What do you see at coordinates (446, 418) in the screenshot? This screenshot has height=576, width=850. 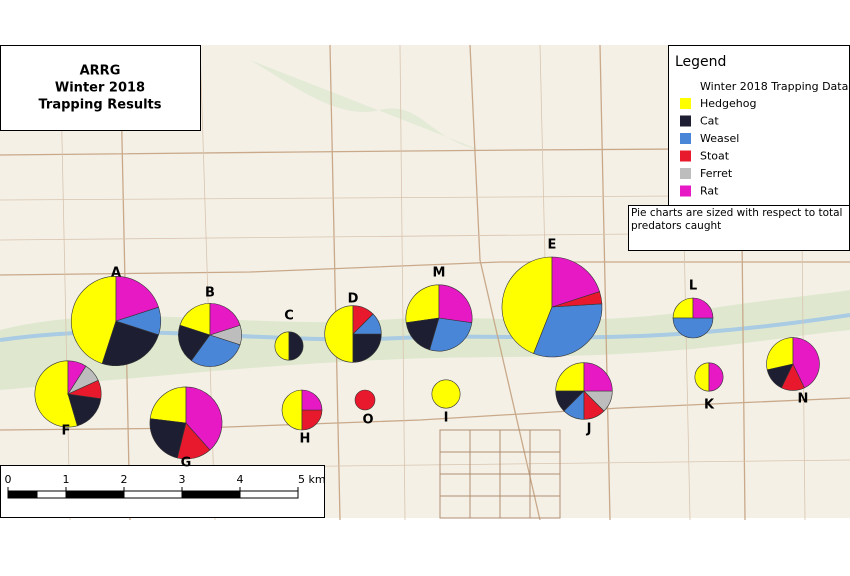 I see `site-label: I` at bounding box center [446, 418].